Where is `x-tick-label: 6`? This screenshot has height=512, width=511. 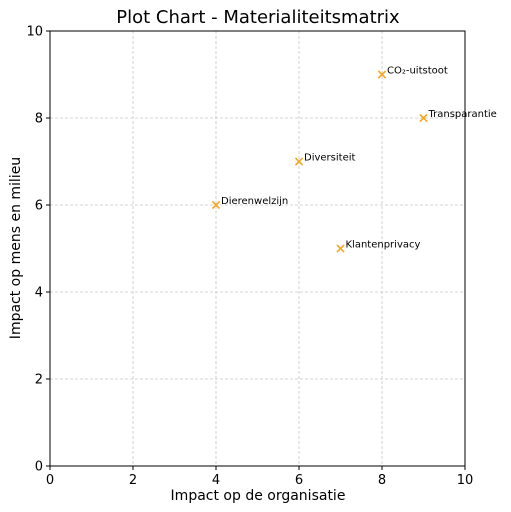
x-tick-label: 6 is located at coordinates (299, 480).